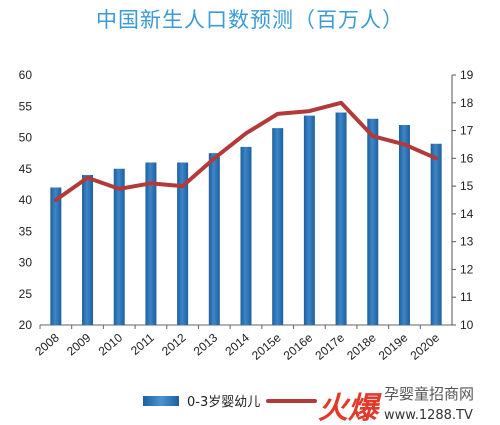 The width and height of the screenshot is (500, 425). Describe the element at coordinates (142, 344) in the screenshot. I see `x-axis-tick-label: 2011` at that location.